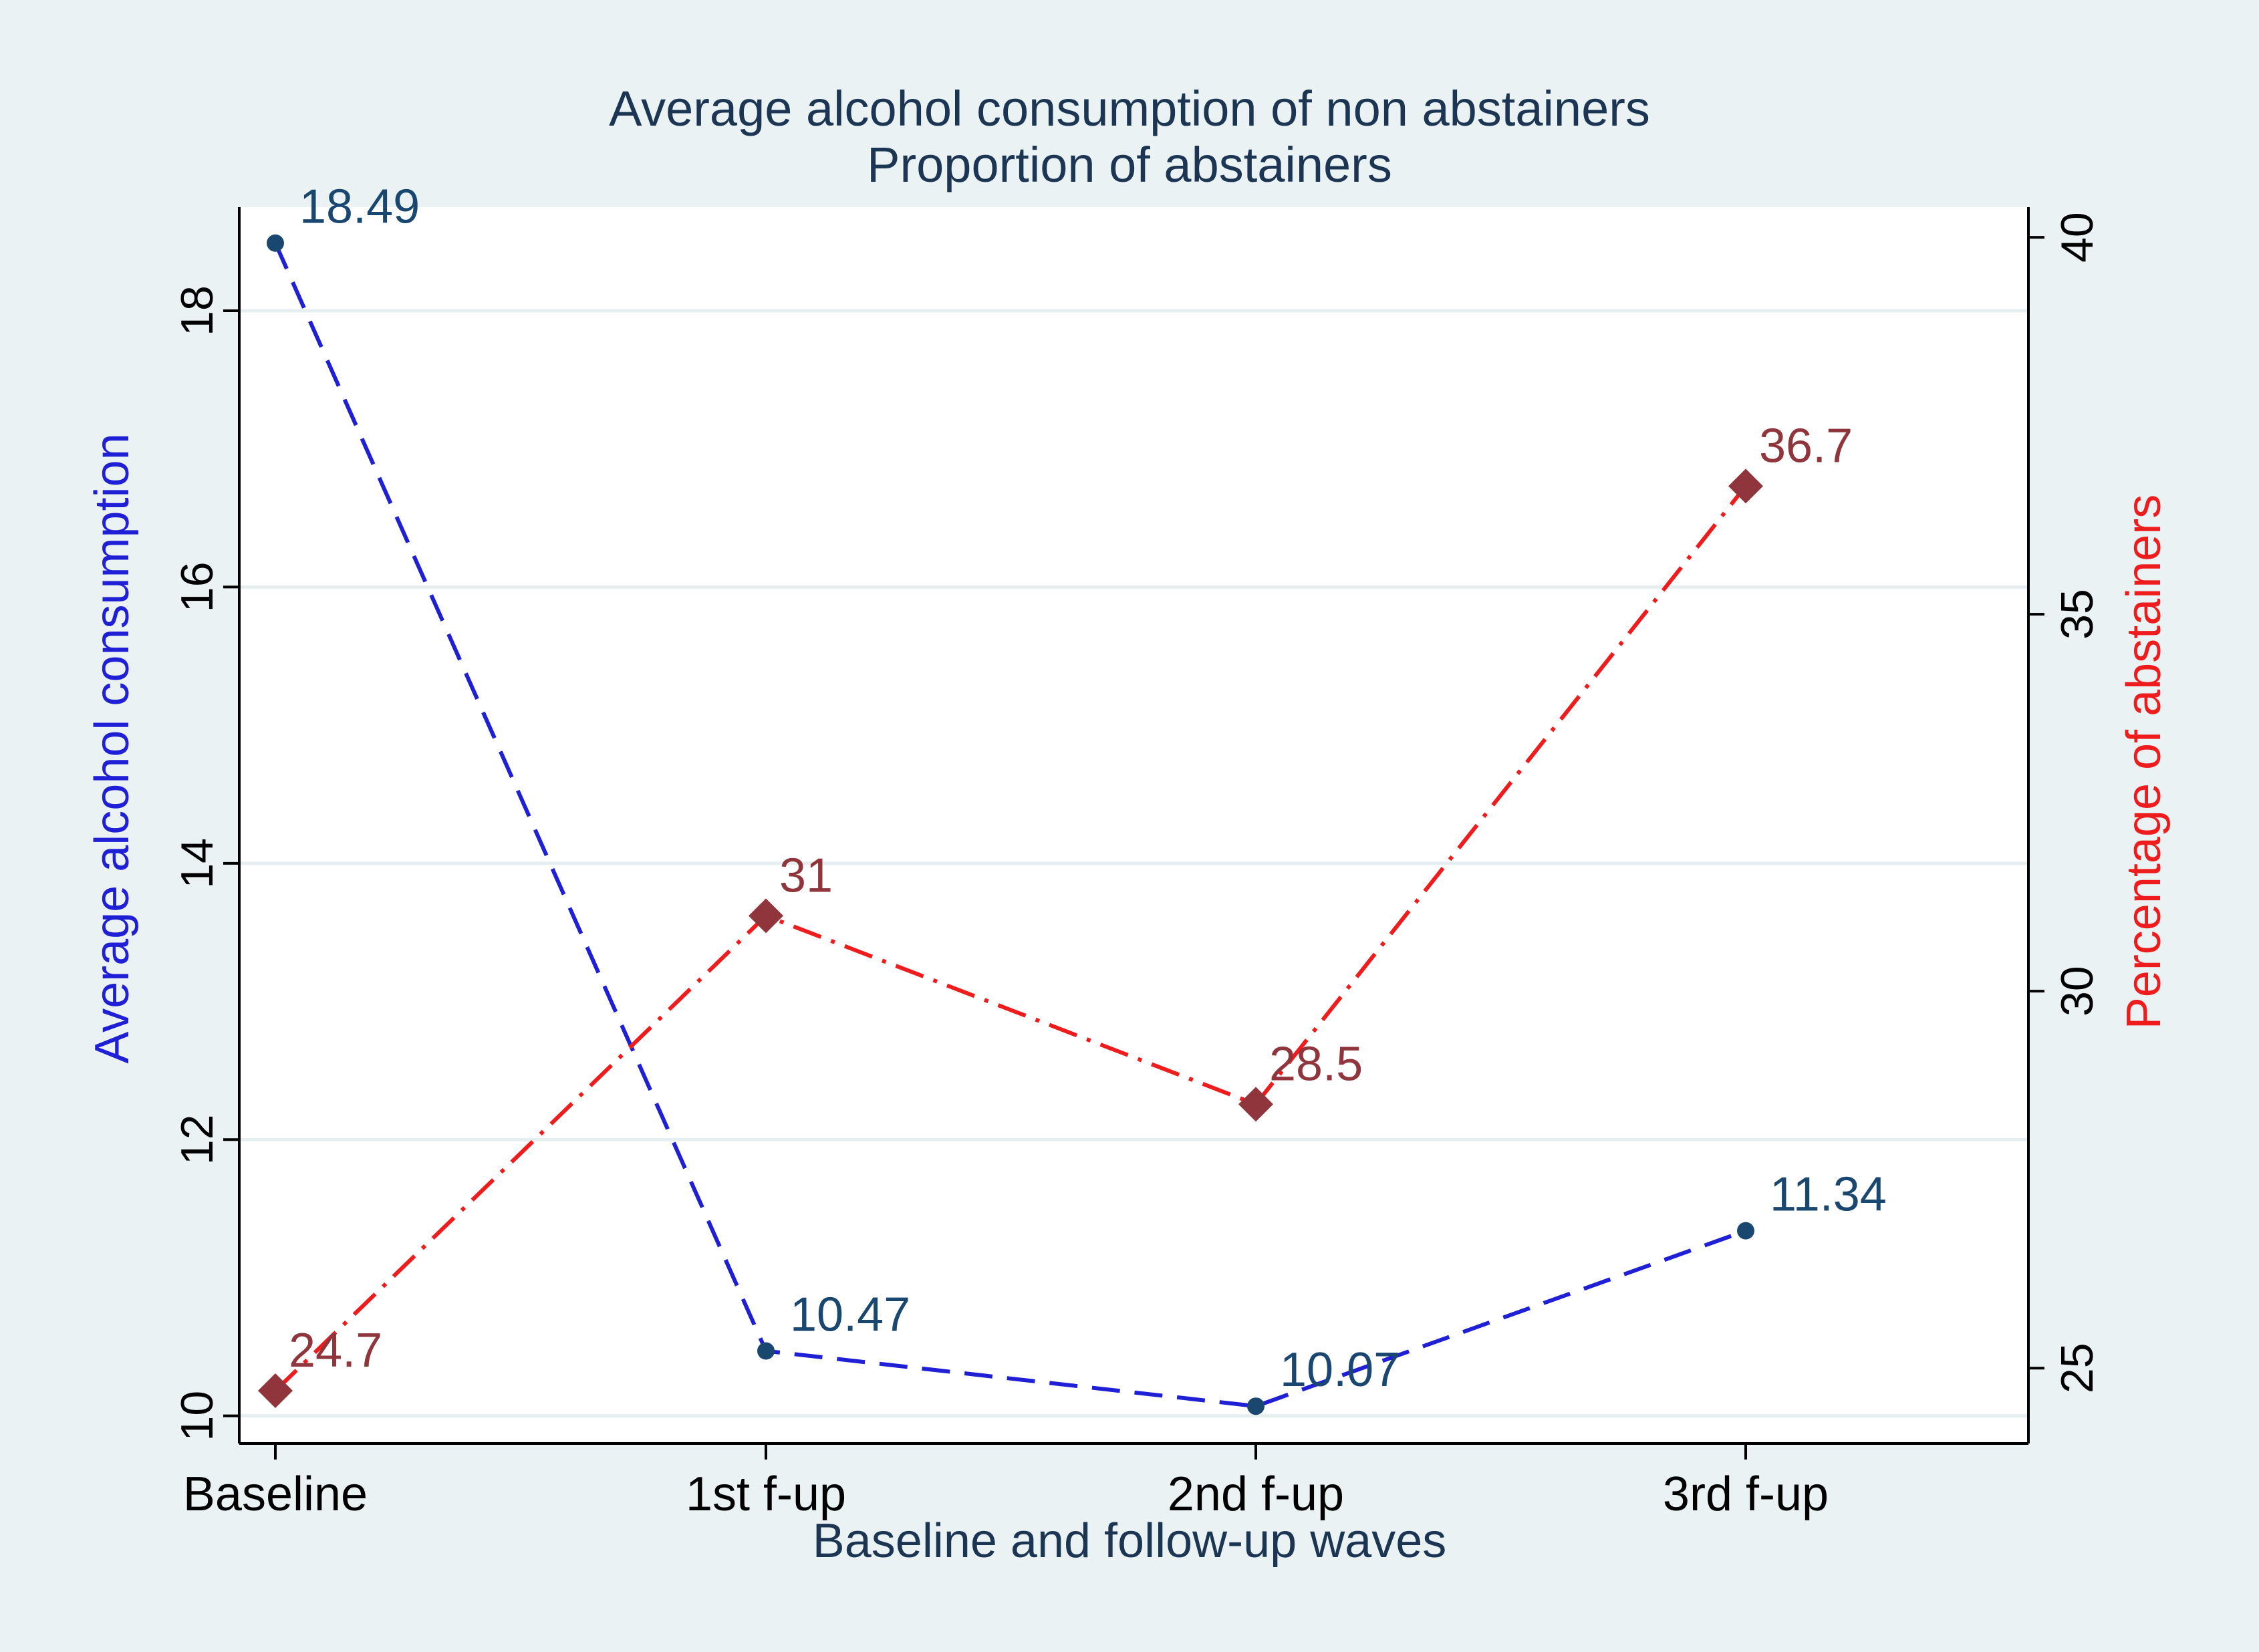 This screenshot has width=2259, height=1652. I want to click on y-left-tick-label: 16, so click(197, 587).